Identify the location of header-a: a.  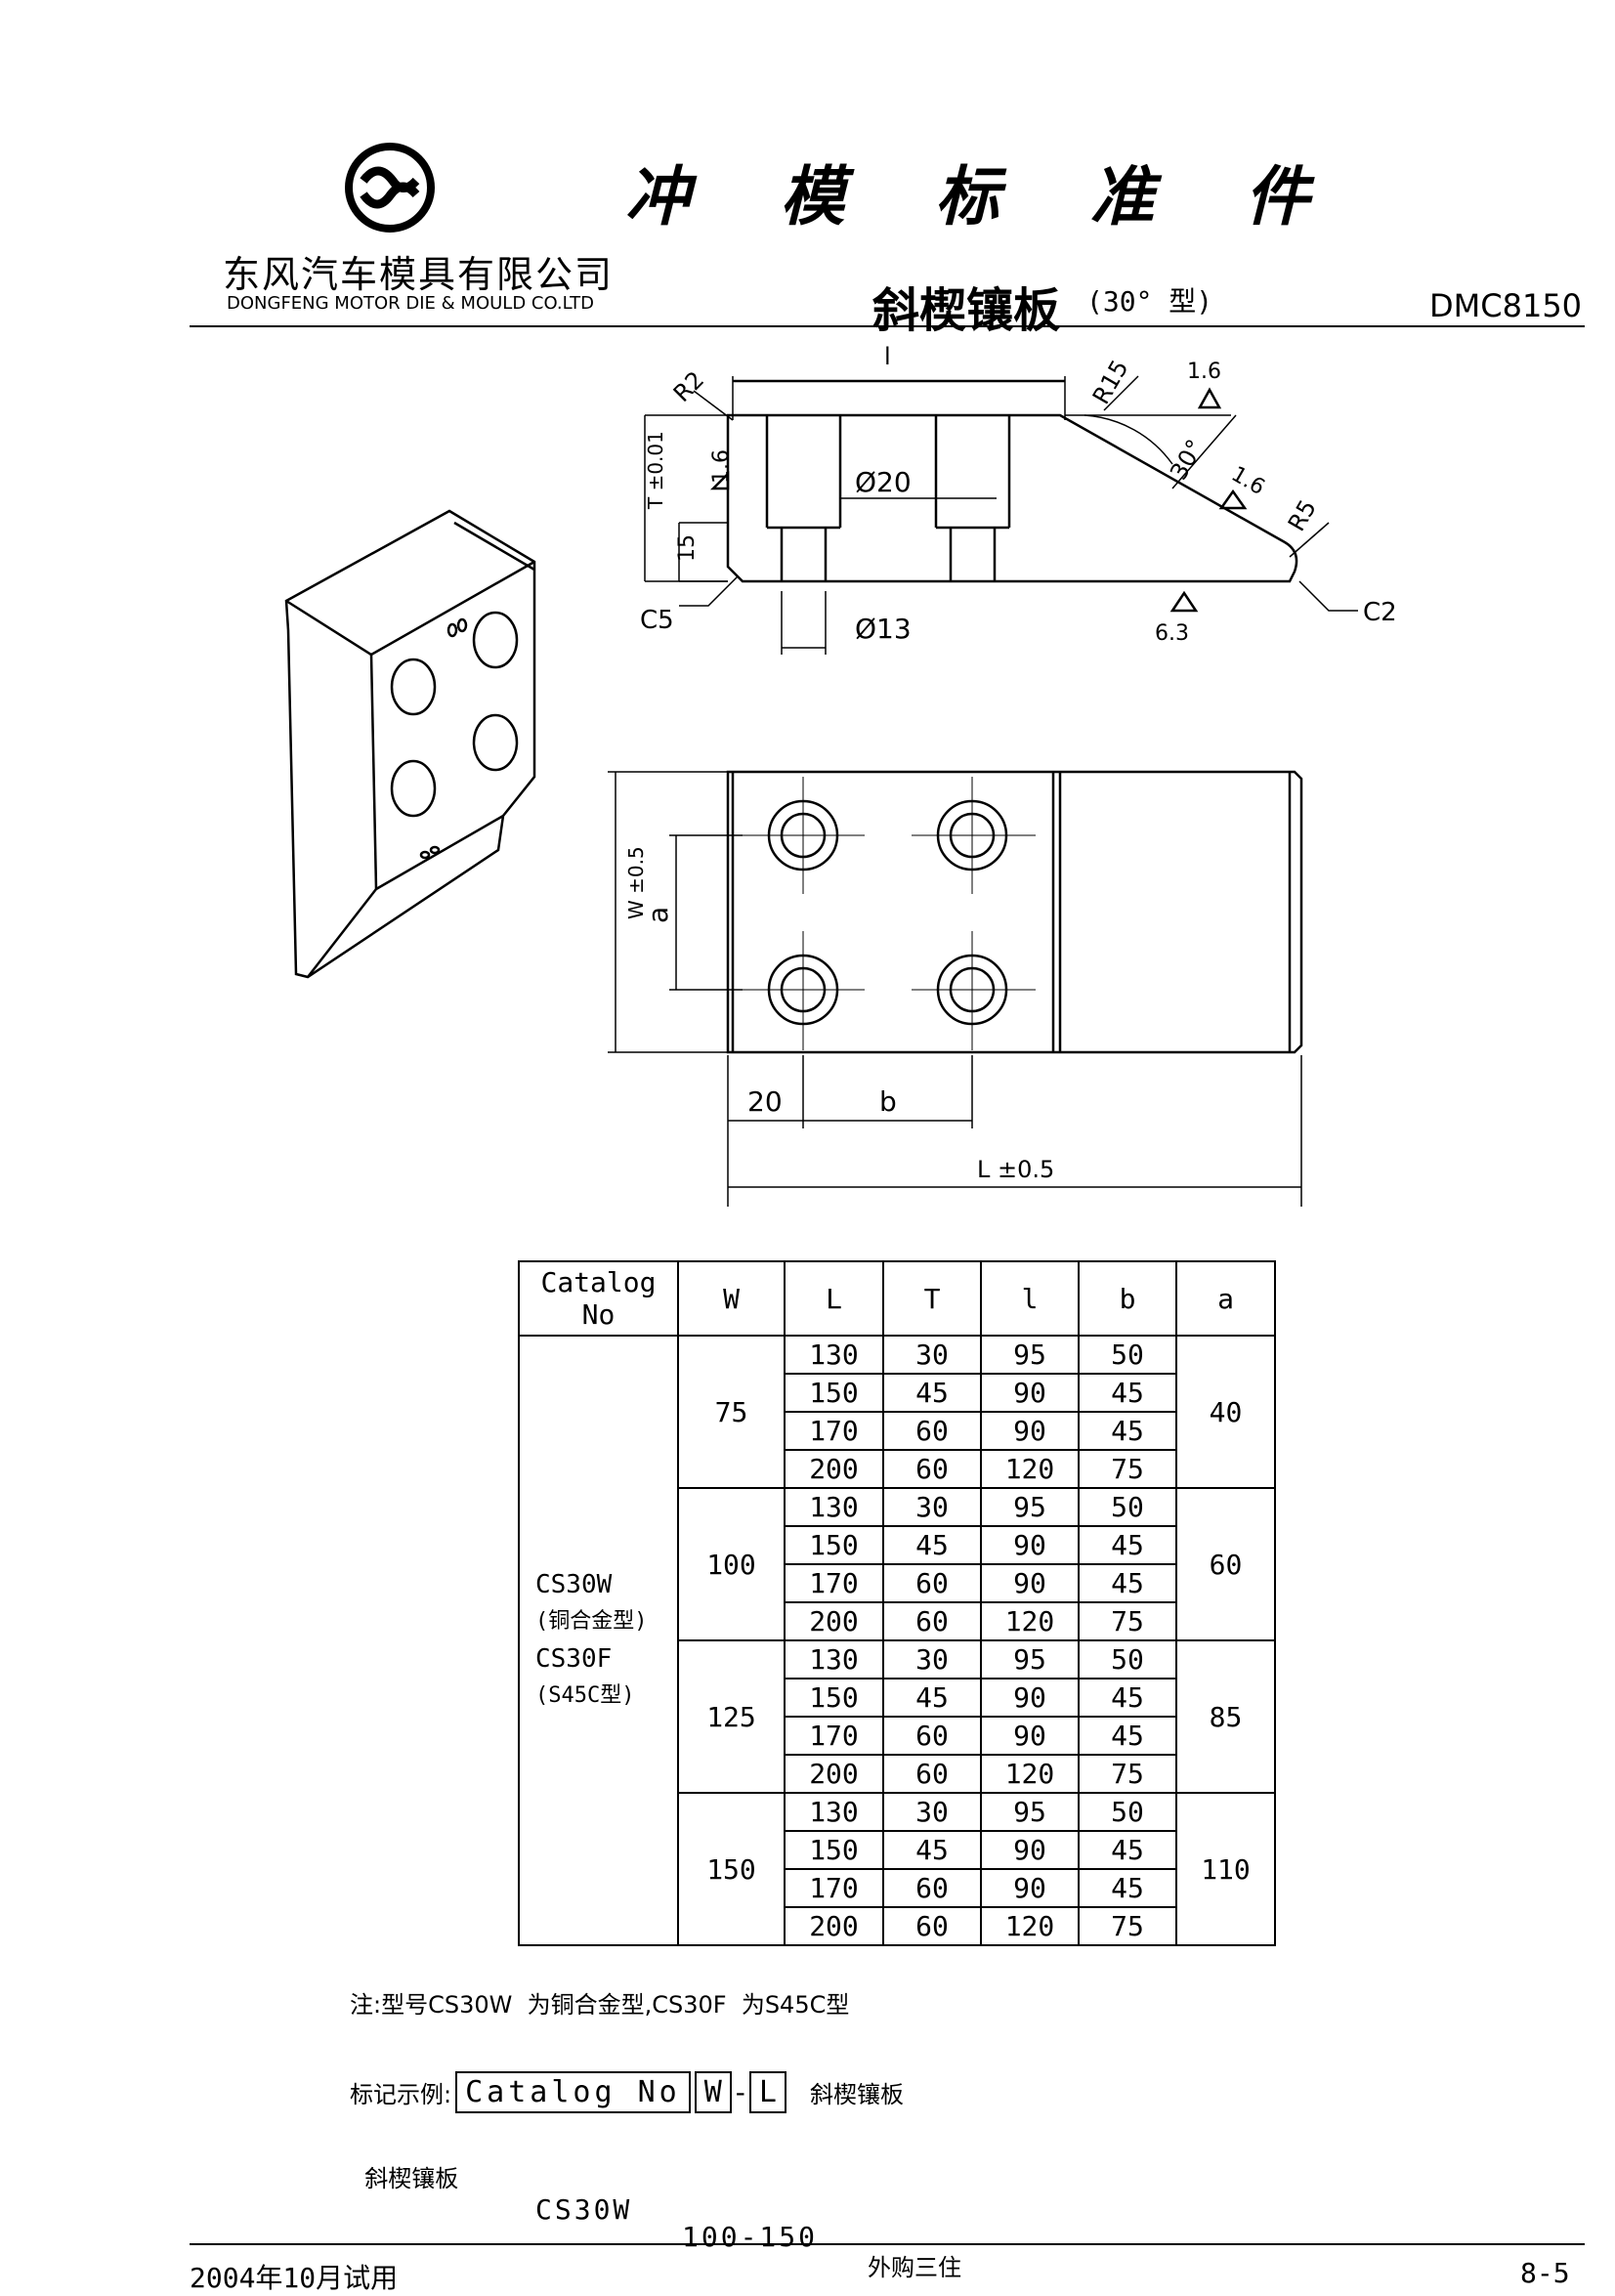
(1225, 1298).